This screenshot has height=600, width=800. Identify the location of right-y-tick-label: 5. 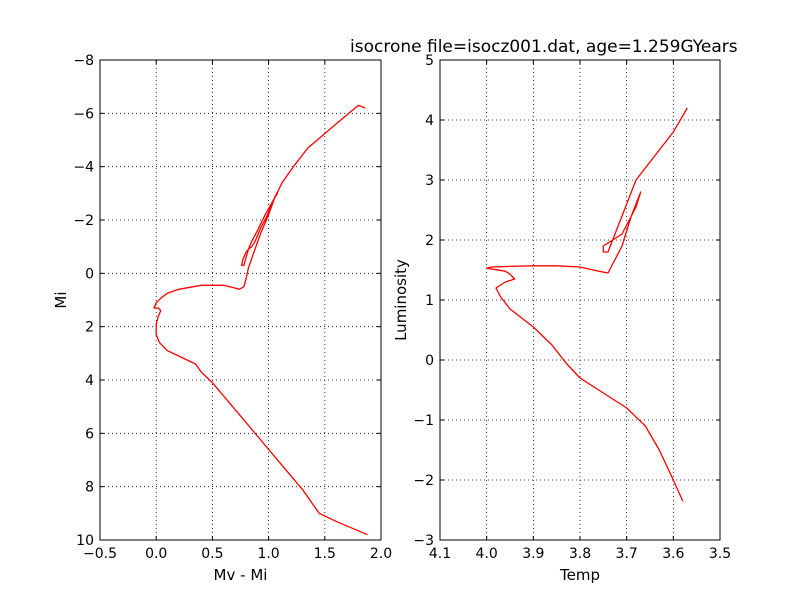
(429, 61).